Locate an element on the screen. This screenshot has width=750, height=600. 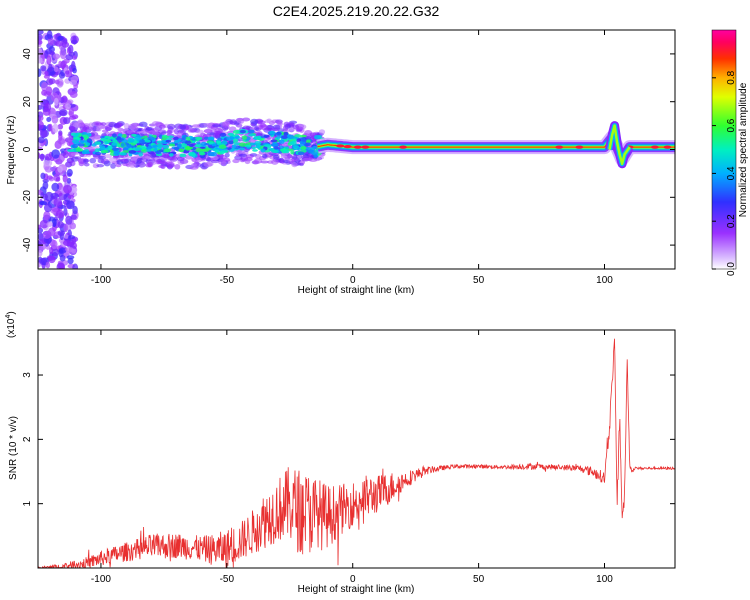
snr-y-label: SNR (10 * v/v) is located at coordinates (13, 448).